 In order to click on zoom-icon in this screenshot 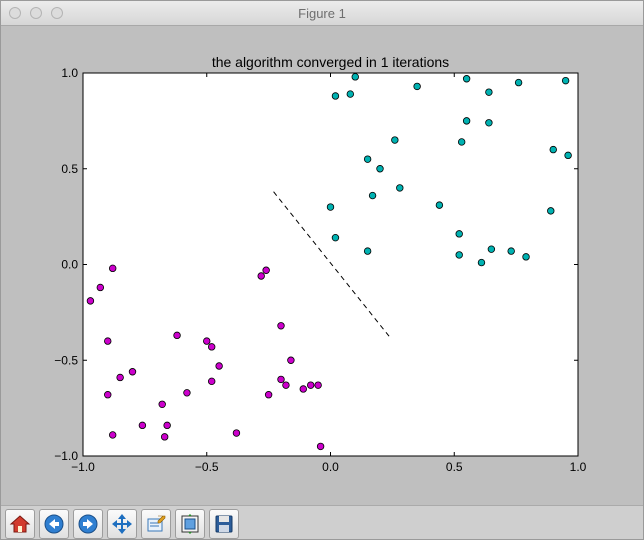, I will do `click(156, 523)`.